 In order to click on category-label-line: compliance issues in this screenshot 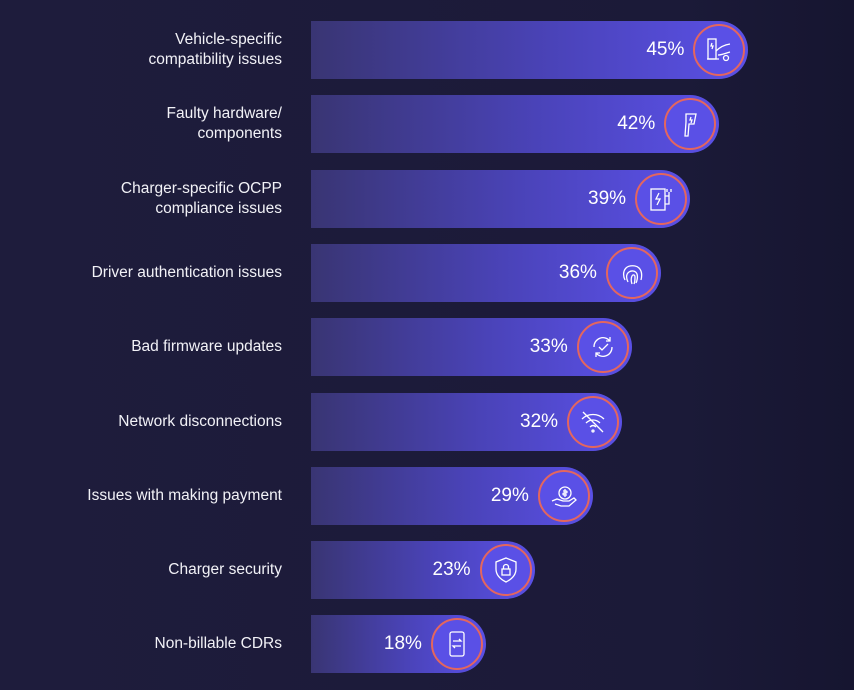, I will do `click(218, 208)`.